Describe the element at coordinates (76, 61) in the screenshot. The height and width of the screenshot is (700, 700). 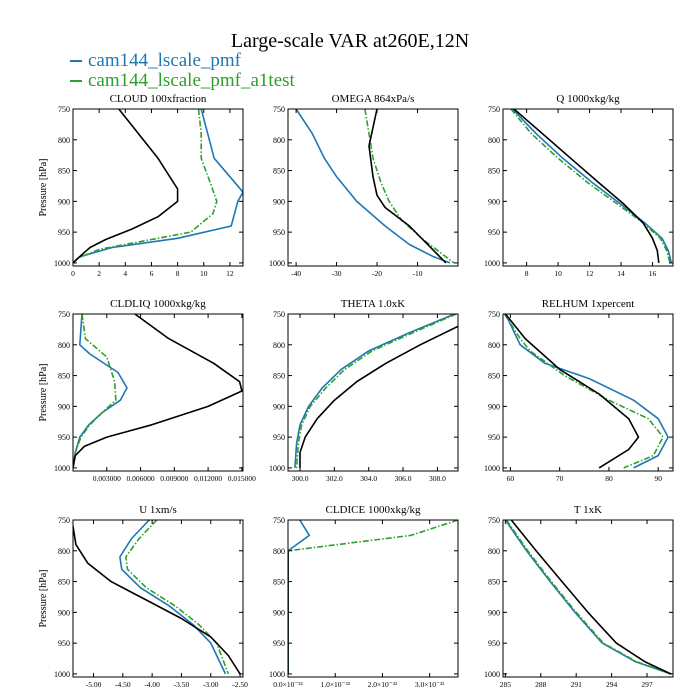
I see `legend-swatch-blue` at that location.